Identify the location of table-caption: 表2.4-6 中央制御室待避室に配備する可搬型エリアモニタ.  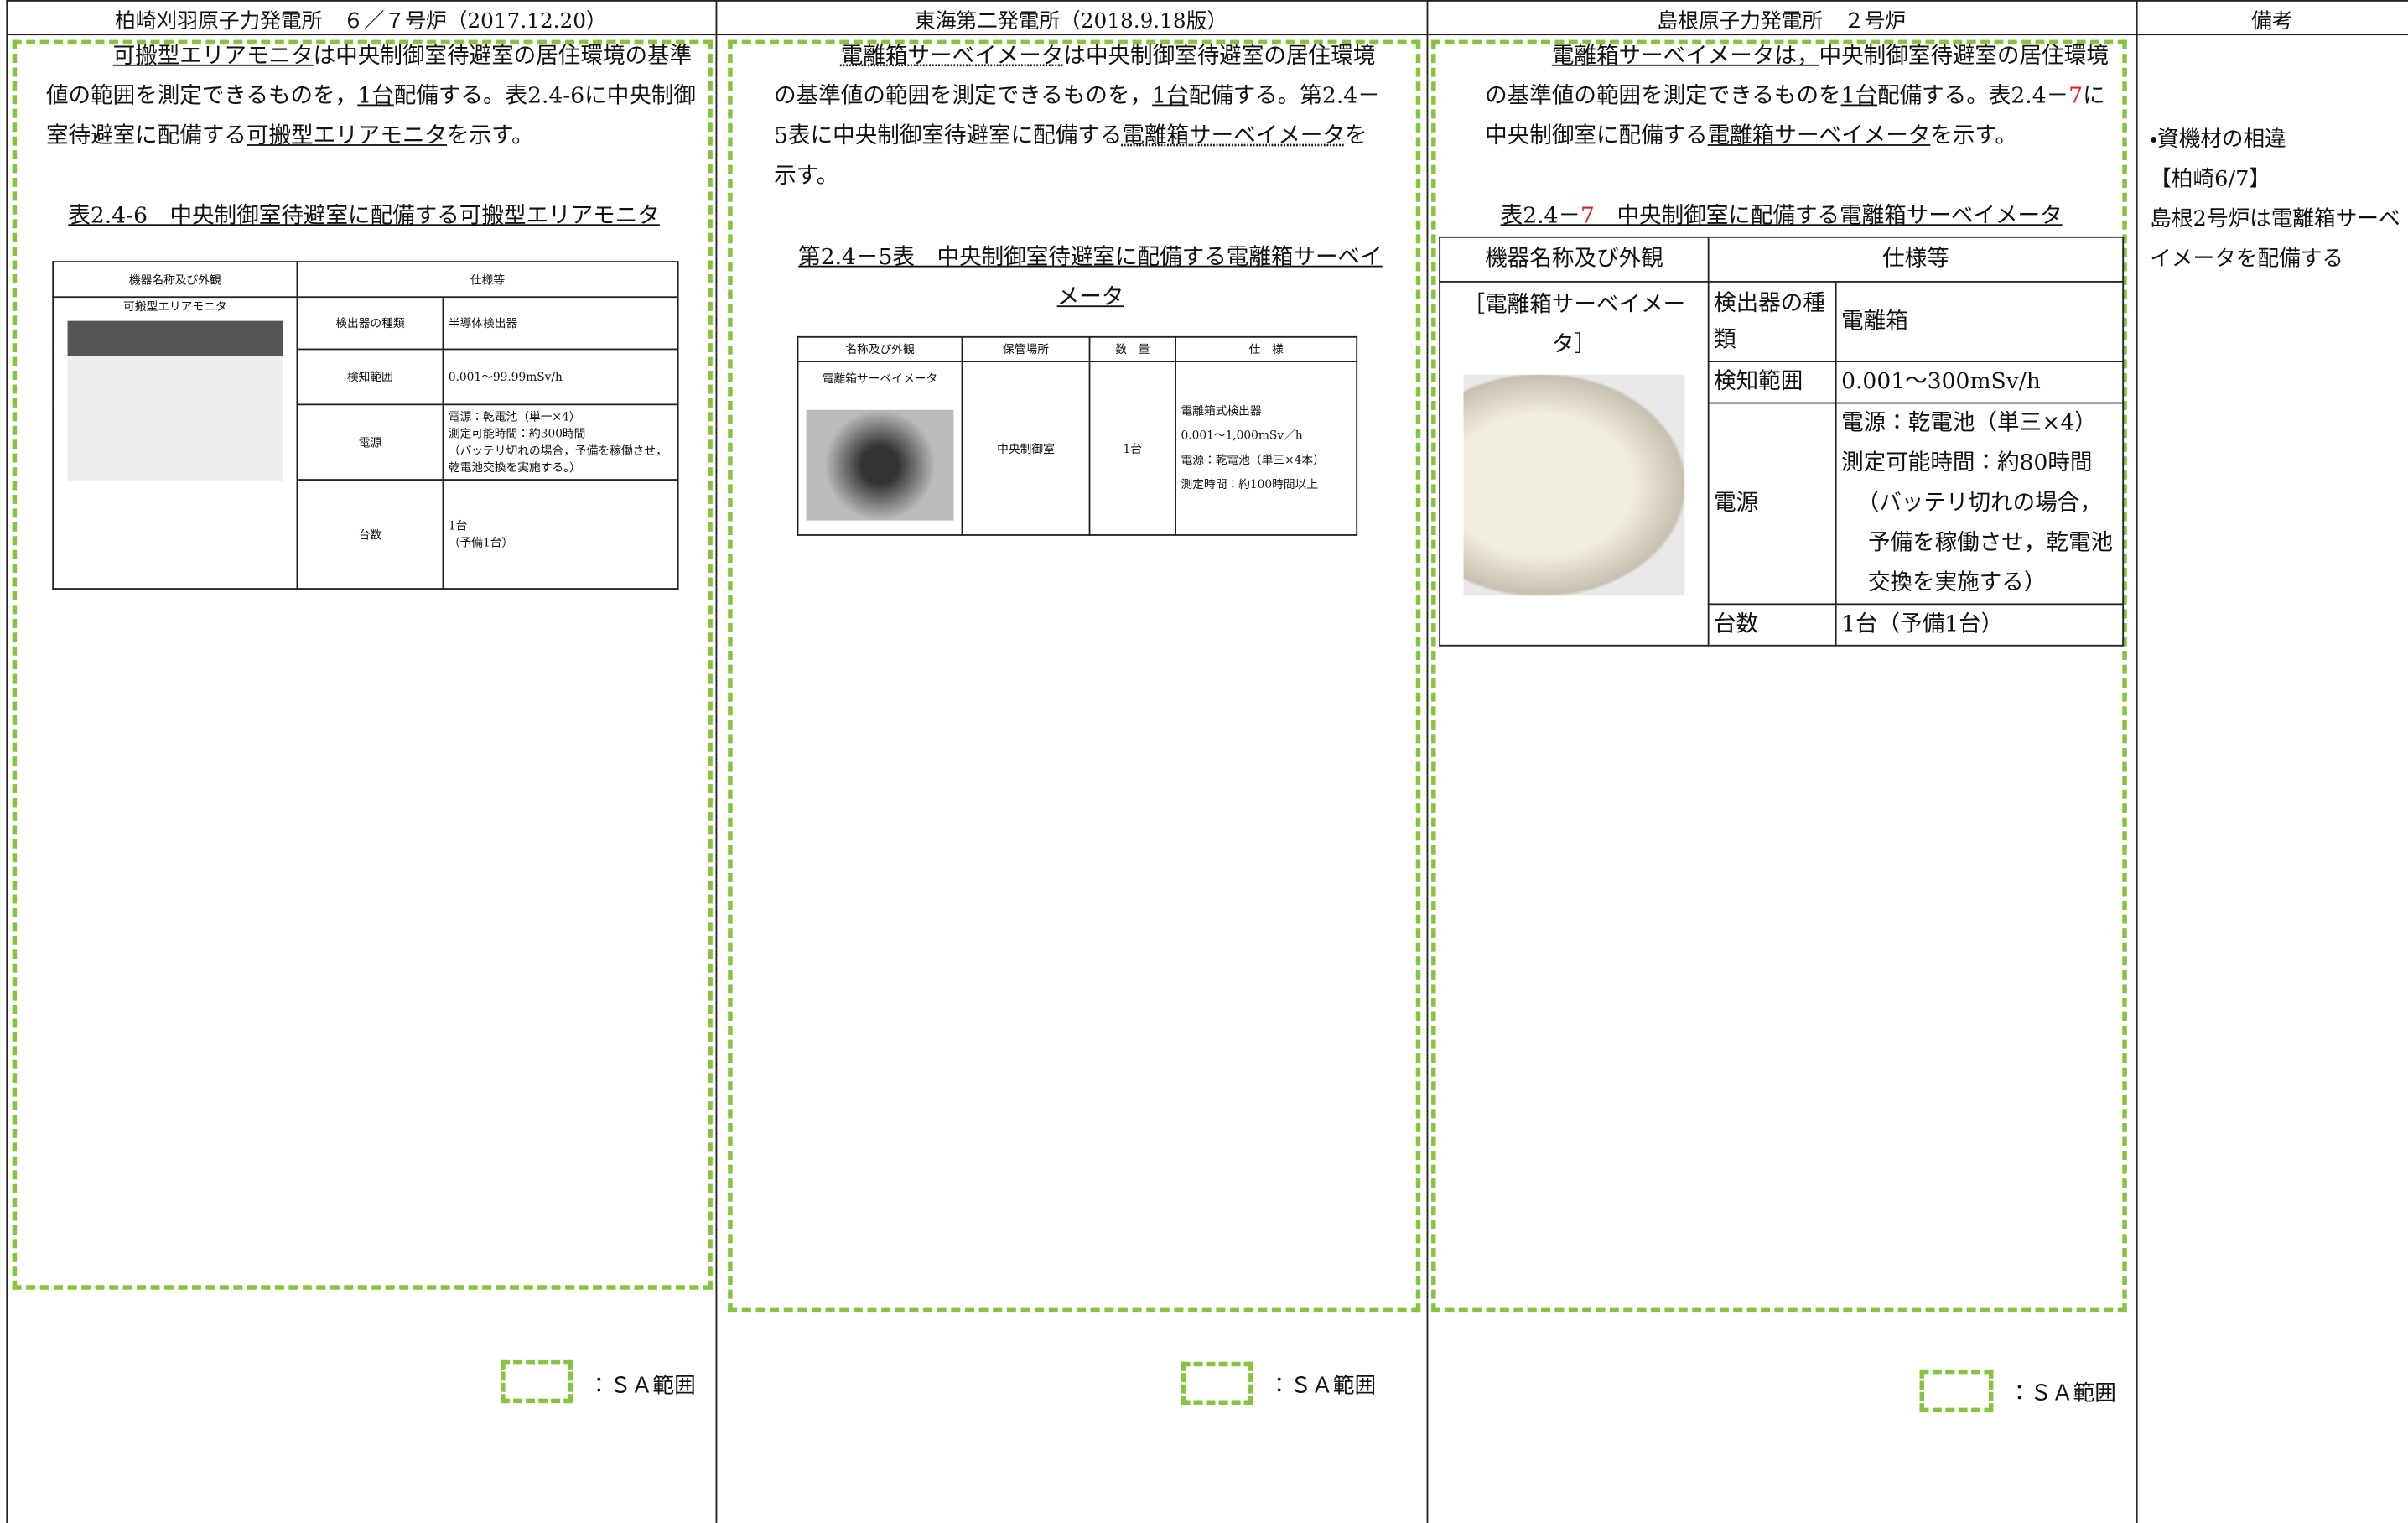
(364, 216).